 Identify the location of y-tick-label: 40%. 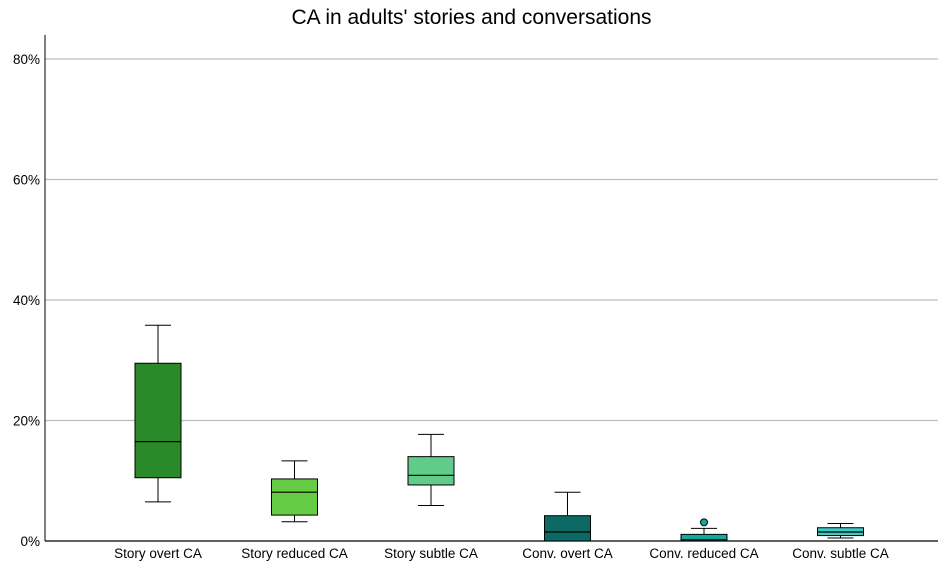
(26, 300).